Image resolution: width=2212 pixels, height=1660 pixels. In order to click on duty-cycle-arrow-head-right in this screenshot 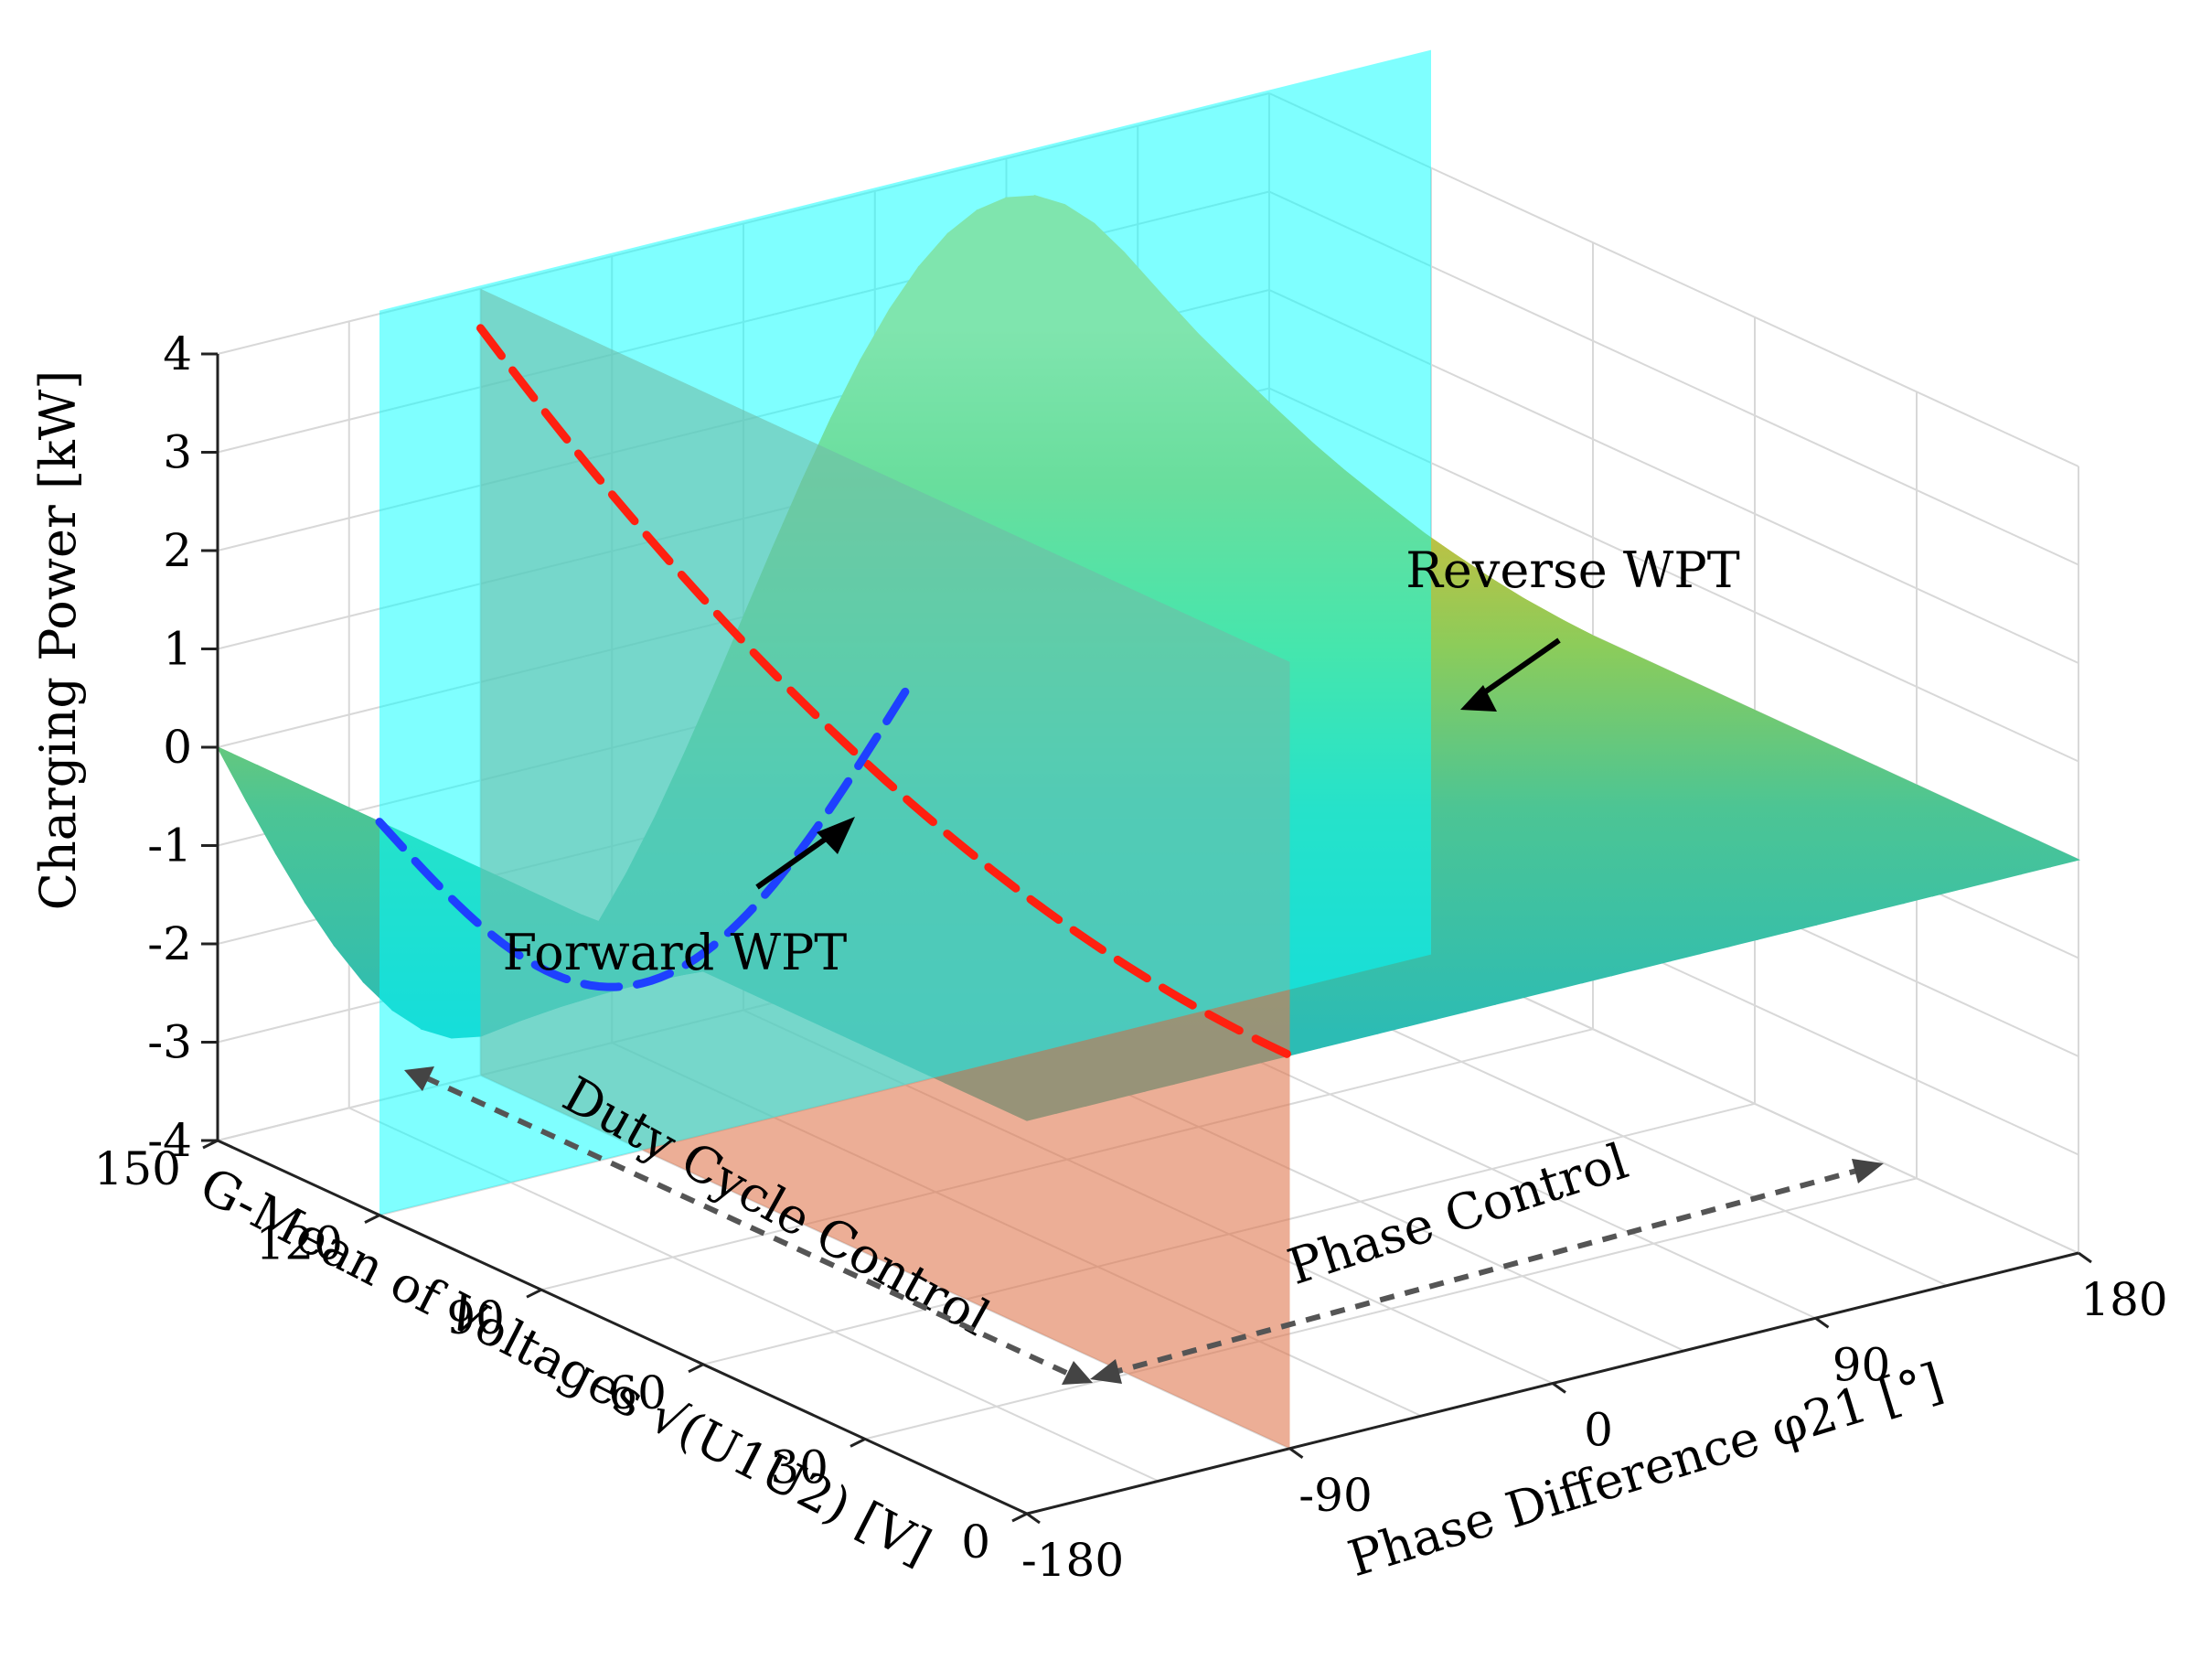, I will do `click(1077, 1373)`.